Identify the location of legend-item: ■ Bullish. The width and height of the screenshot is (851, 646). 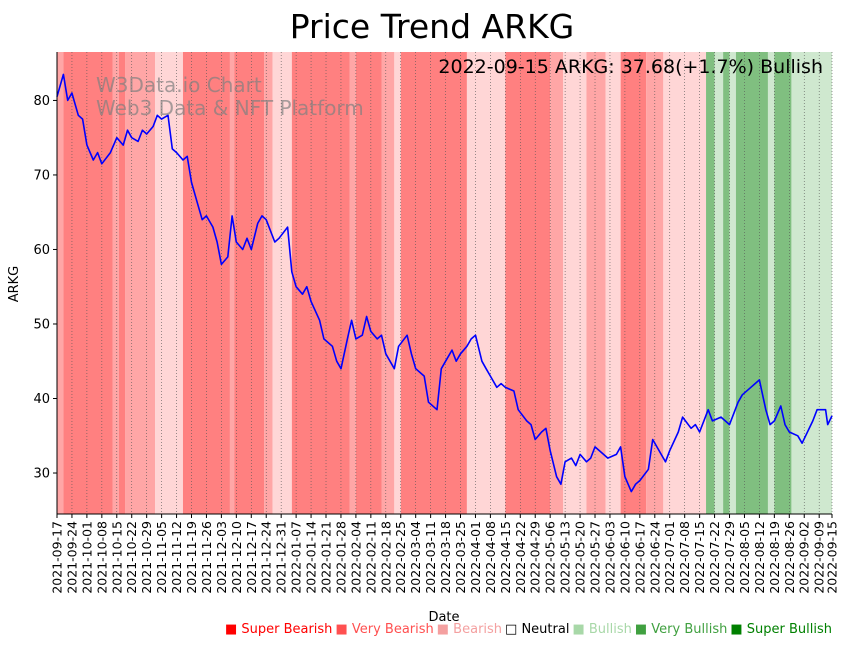
(601, 629).